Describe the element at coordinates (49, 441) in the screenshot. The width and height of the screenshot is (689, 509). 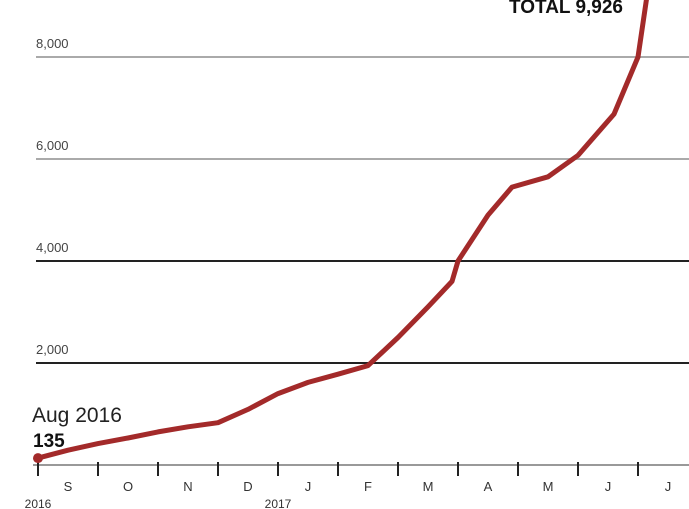
I see `start-value: 135` at that location.